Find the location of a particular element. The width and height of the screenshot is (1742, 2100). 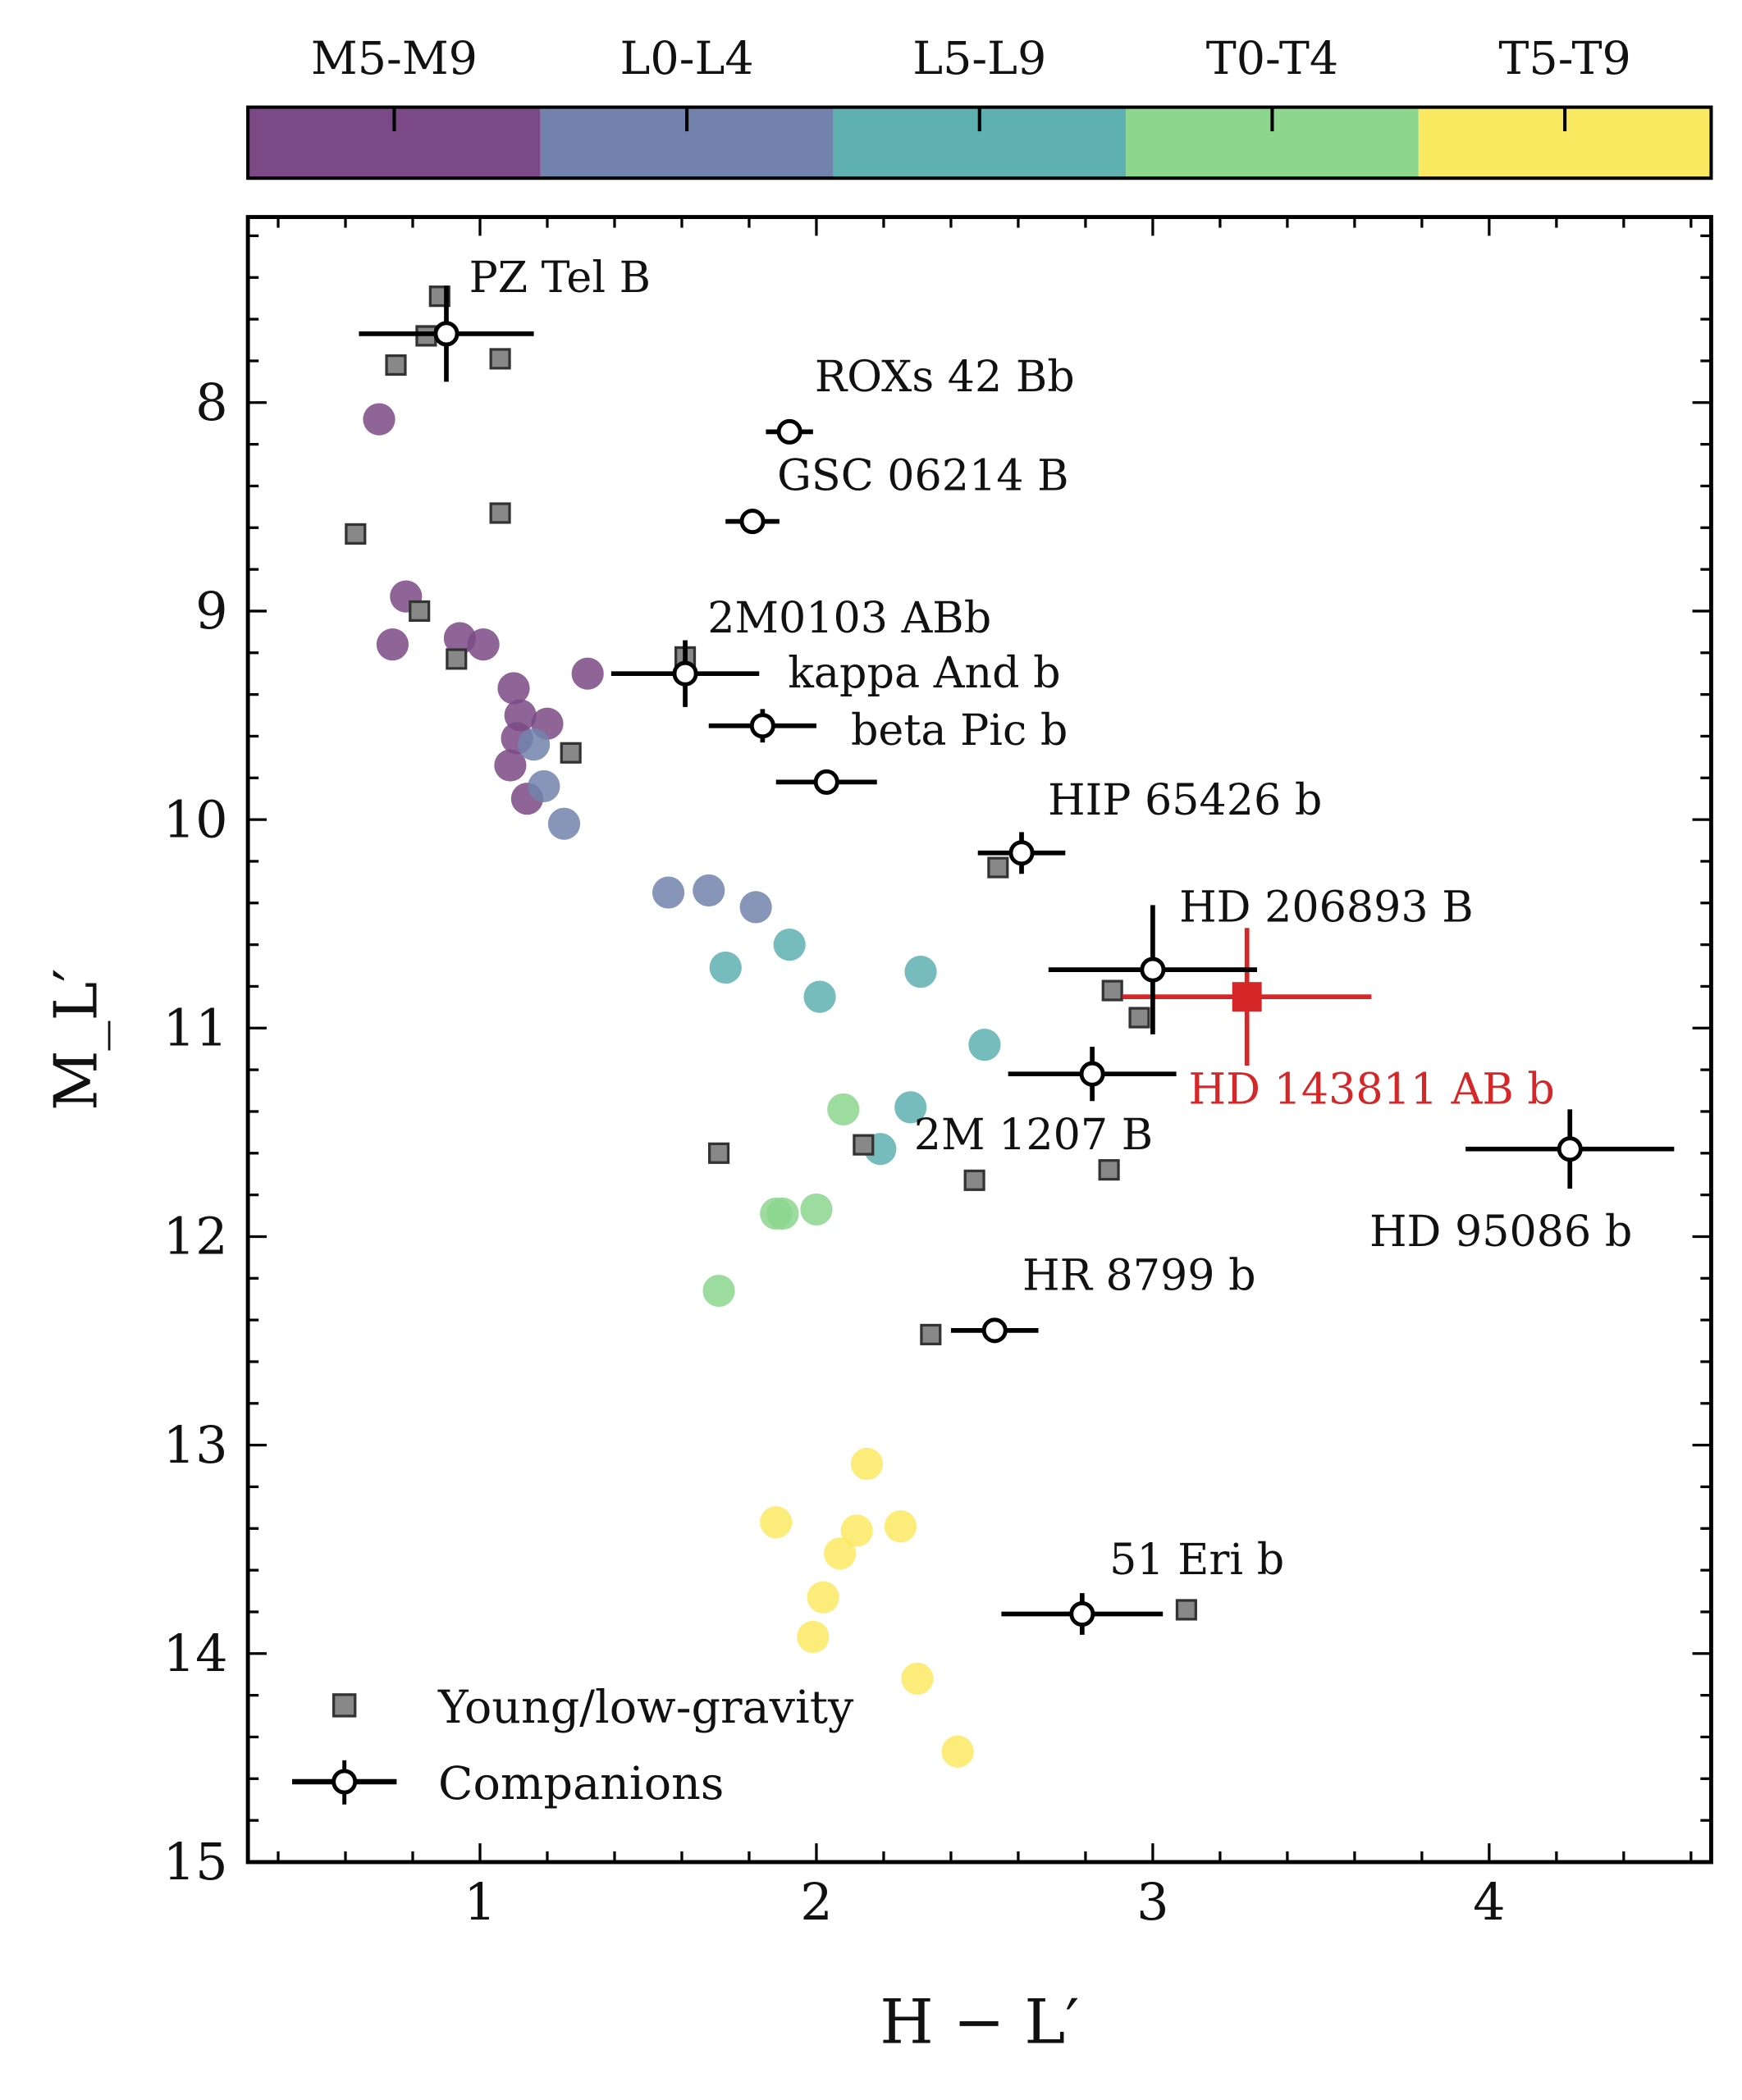

companion-label: GSC 06214 B is located at coordinates (923, 477).